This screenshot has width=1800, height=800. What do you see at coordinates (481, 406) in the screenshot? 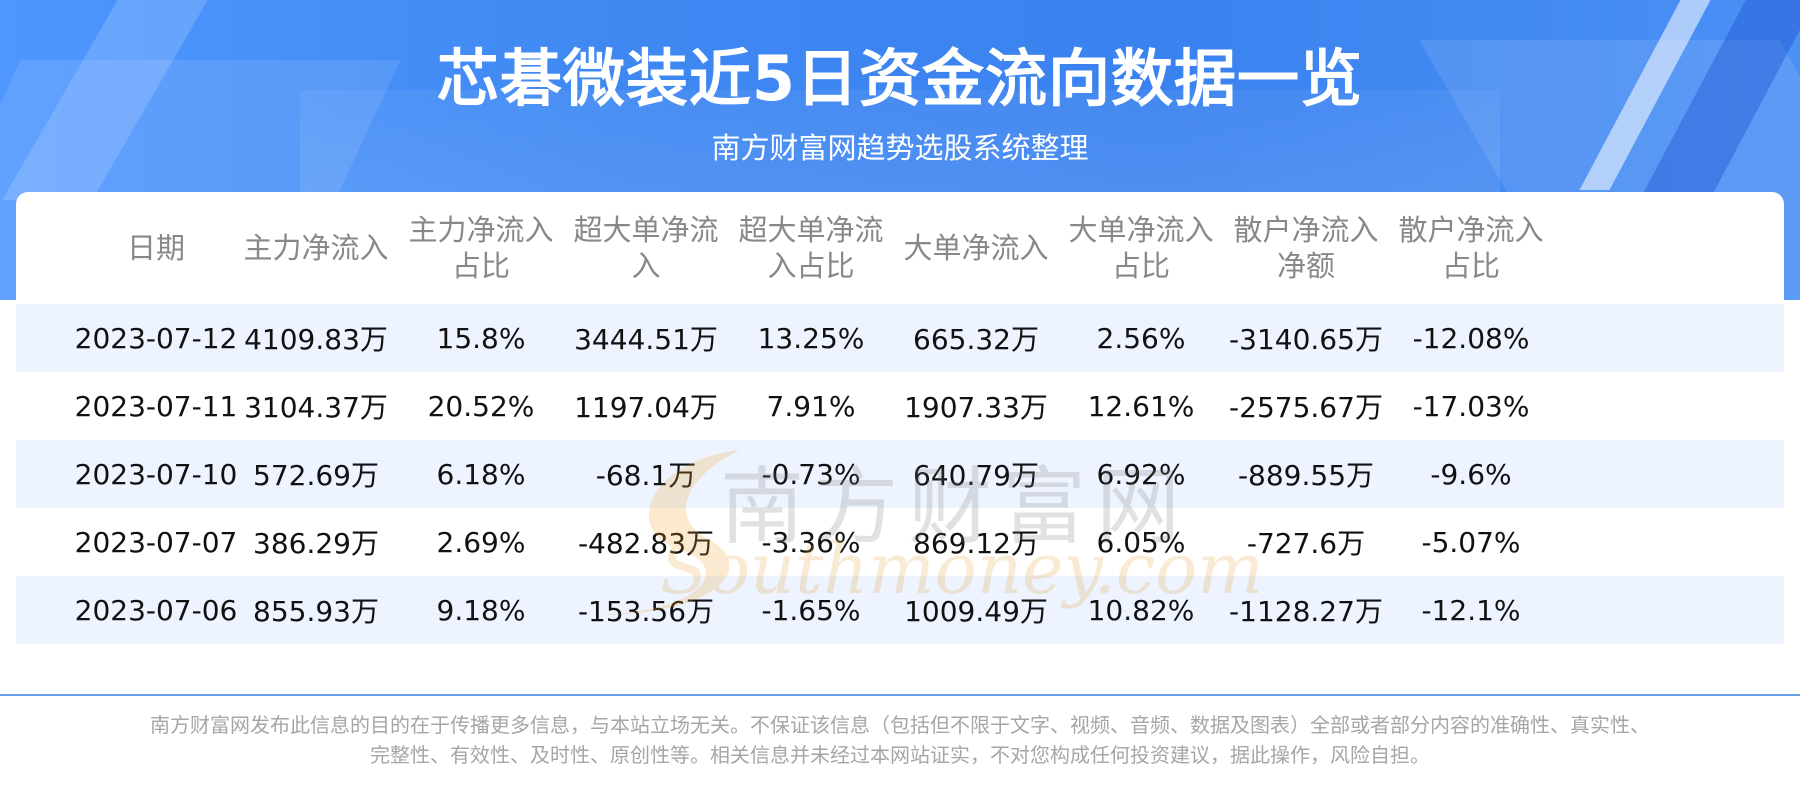
I see `table-cell-main-ratio: 20.52%` at bounding box center [481, 406].